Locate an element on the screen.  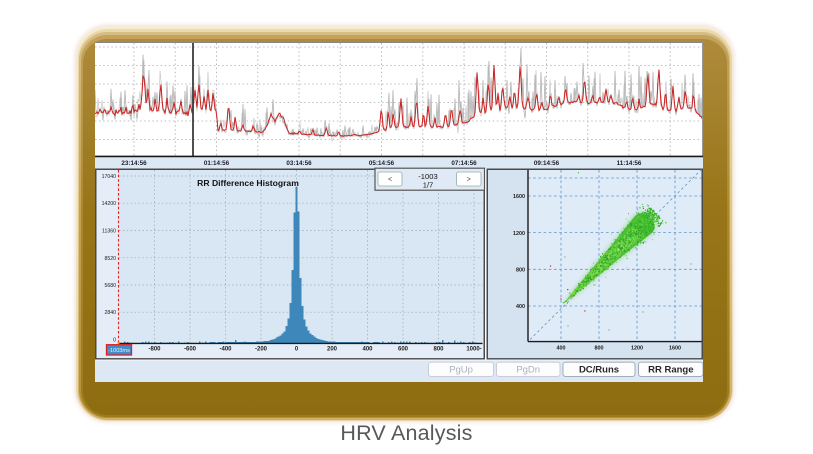
svg-text: -400 is located at coordinates (225, 350).